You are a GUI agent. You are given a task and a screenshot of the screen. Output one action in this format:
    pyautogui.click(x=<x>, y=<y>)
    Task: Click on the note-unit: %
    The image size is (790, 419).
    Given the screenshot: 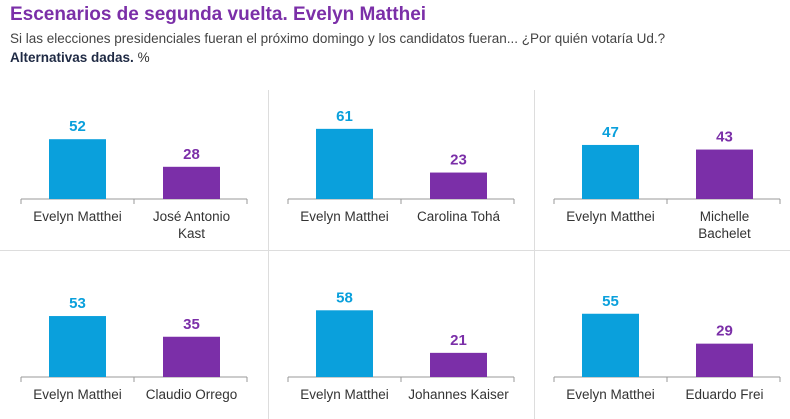 What is the action you would take?
    pyautogui.click(x=143, y=57)
    